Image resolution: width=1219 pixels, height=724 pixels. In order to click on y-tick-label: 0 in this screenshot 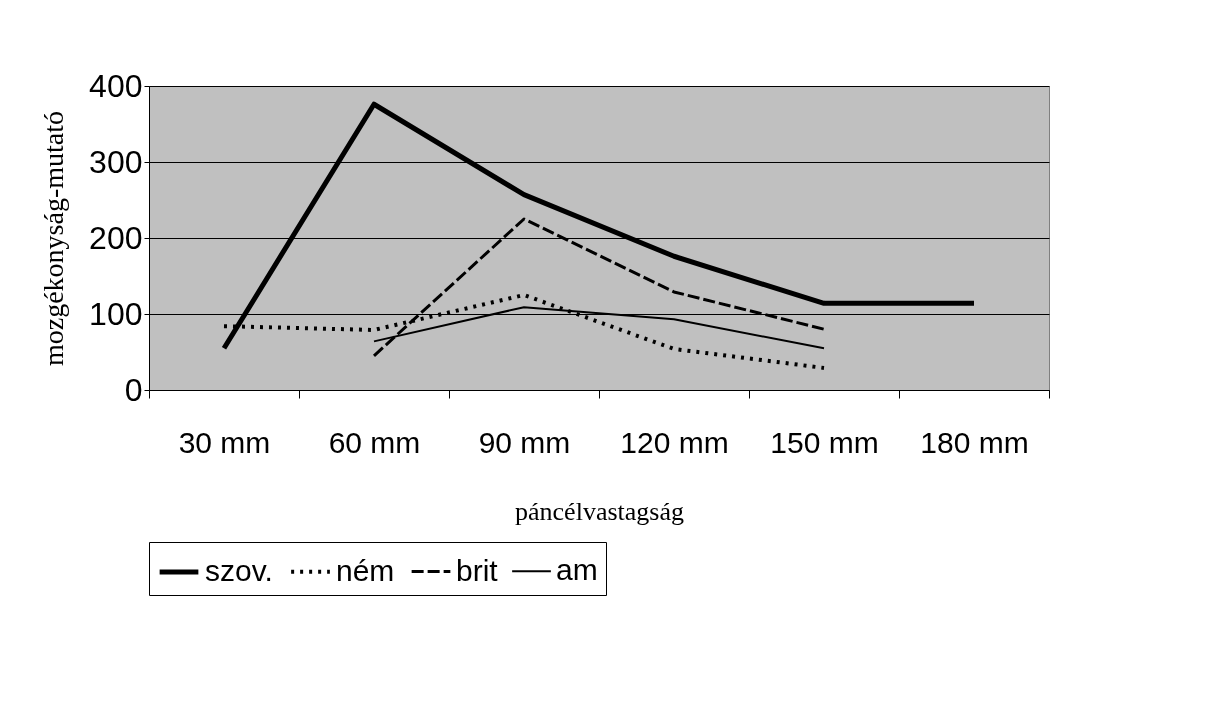, I will do `click(133, 389)`.